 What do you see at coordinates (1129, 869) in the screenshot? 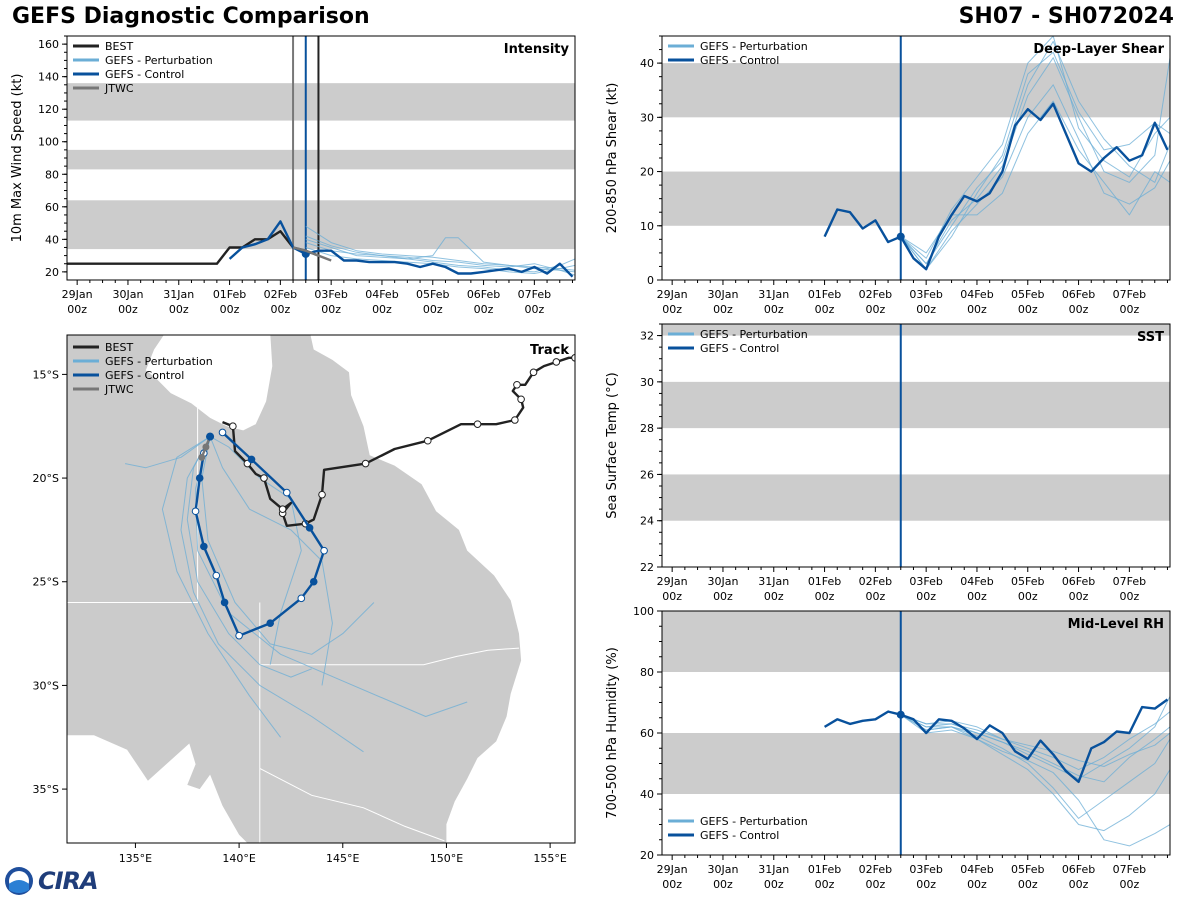
I see `x-tick-label: 07Feb` at bounding box center [1129, 869].